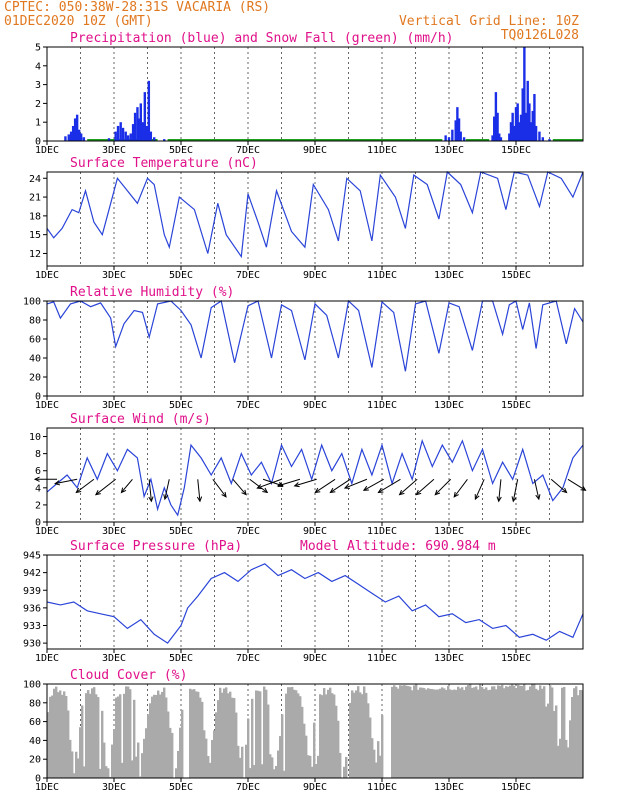  What do you see at coordinates (516, 150) in the screenshot?
I see `x-tick-label: 15DEC` at bounding box center [516, 150].